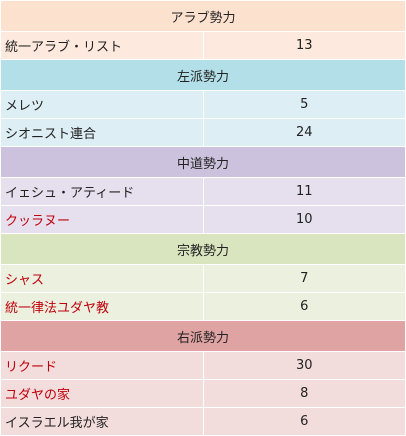 Image resolution: width=406 pixels, height=436 pixels. I want to click on group-header-row: 左派勢力, so click(203, 75).